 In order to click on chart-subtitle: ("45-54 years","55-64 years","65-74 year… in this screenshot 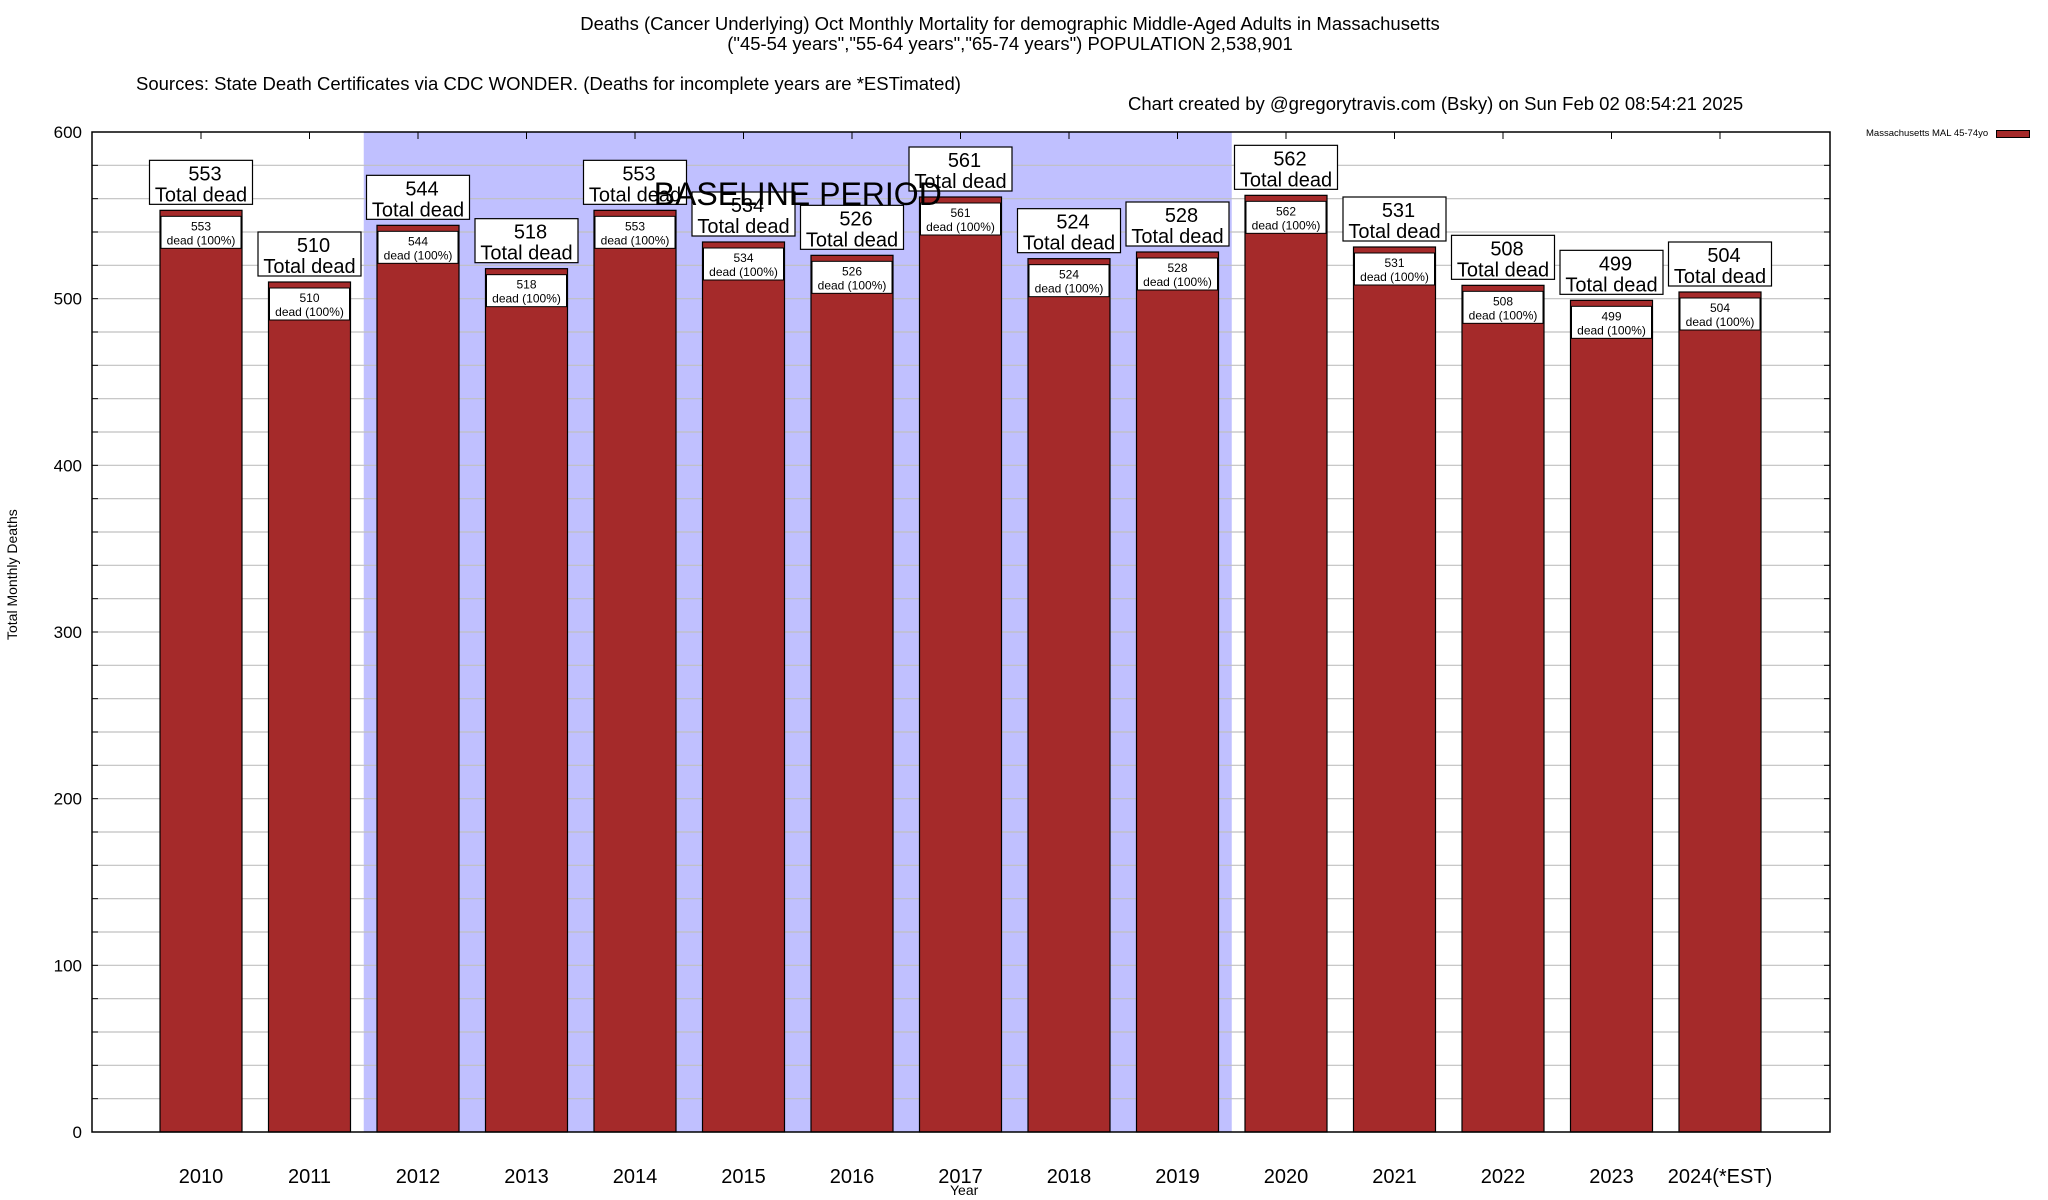, I will do `click(1010, 43)`.